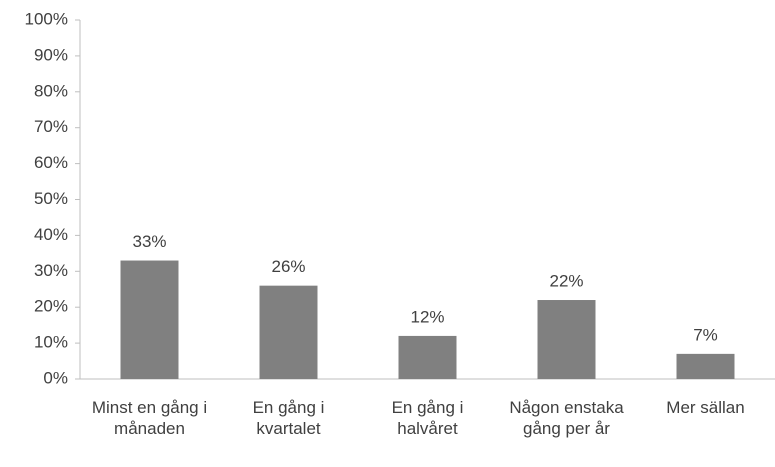 The width and height of the screenshot is (775, 467). What do you see at coordinates (51, 54) in the screenshot?
I see `y-tick-label: 90%` at bounding box center [51, 54].